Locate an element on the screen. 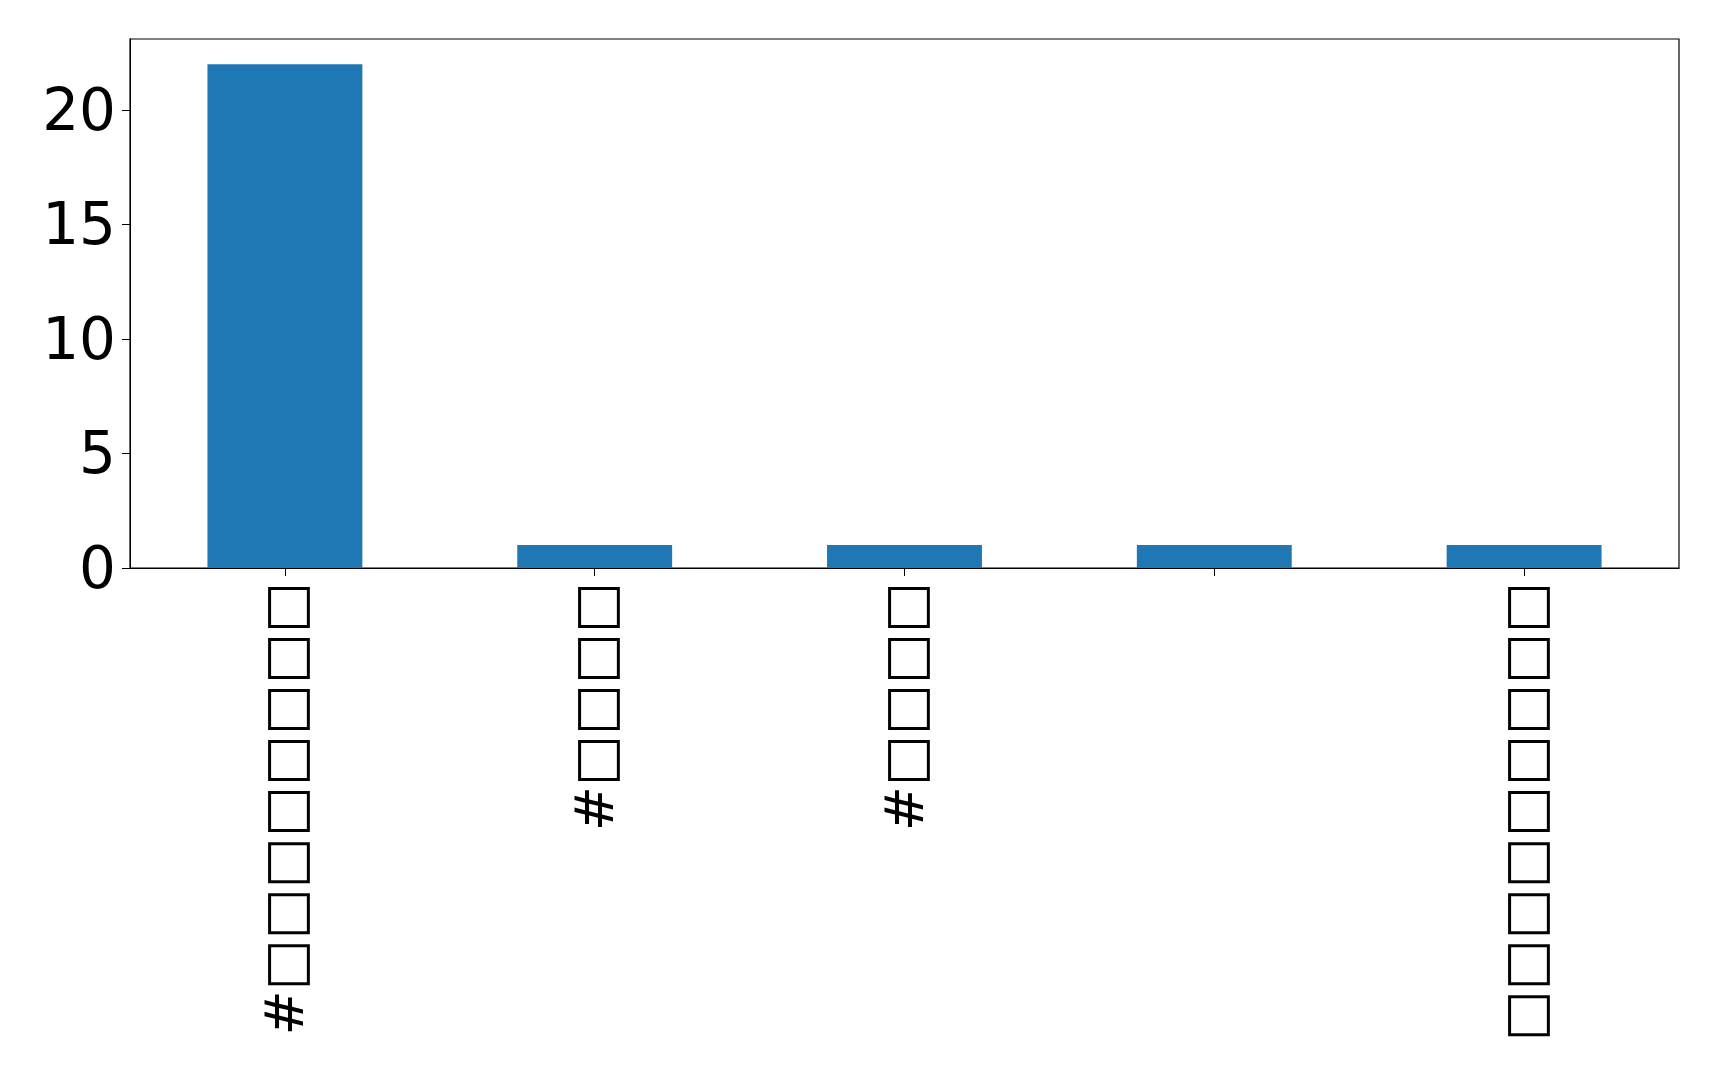  y-tick-label: 10 is located at coordinates (79, 339).